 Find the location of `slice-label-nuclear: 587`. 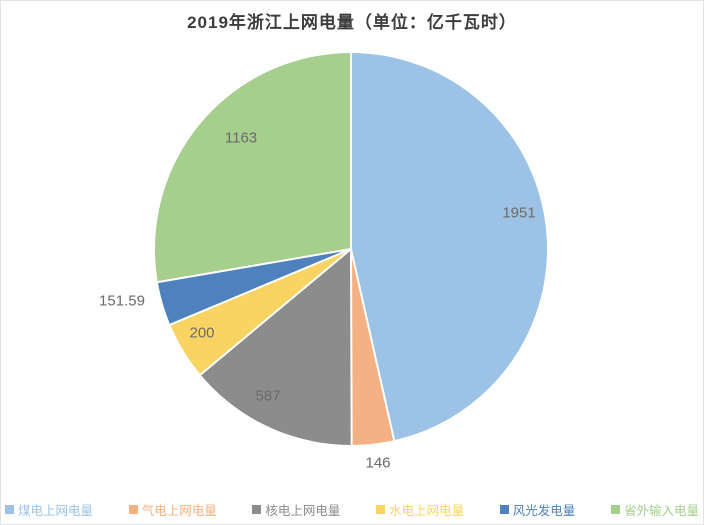

slice-label-nuclear: 587 is located at coordinates (268, 396).